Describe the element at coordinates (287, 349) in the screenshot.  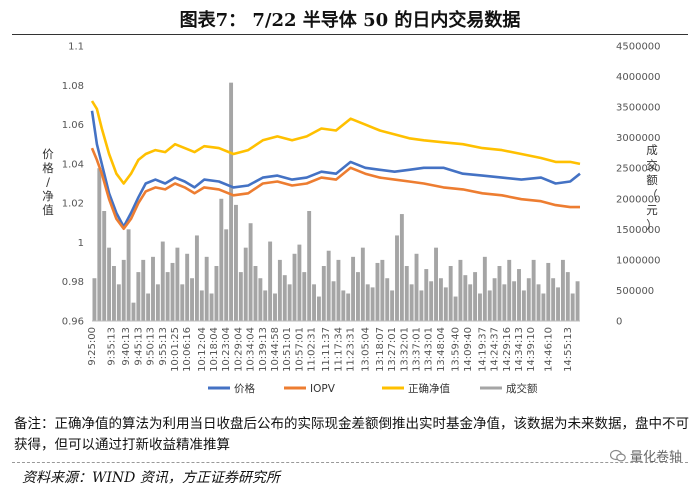
I see `x-tick-label: 10:51:01` at that location.